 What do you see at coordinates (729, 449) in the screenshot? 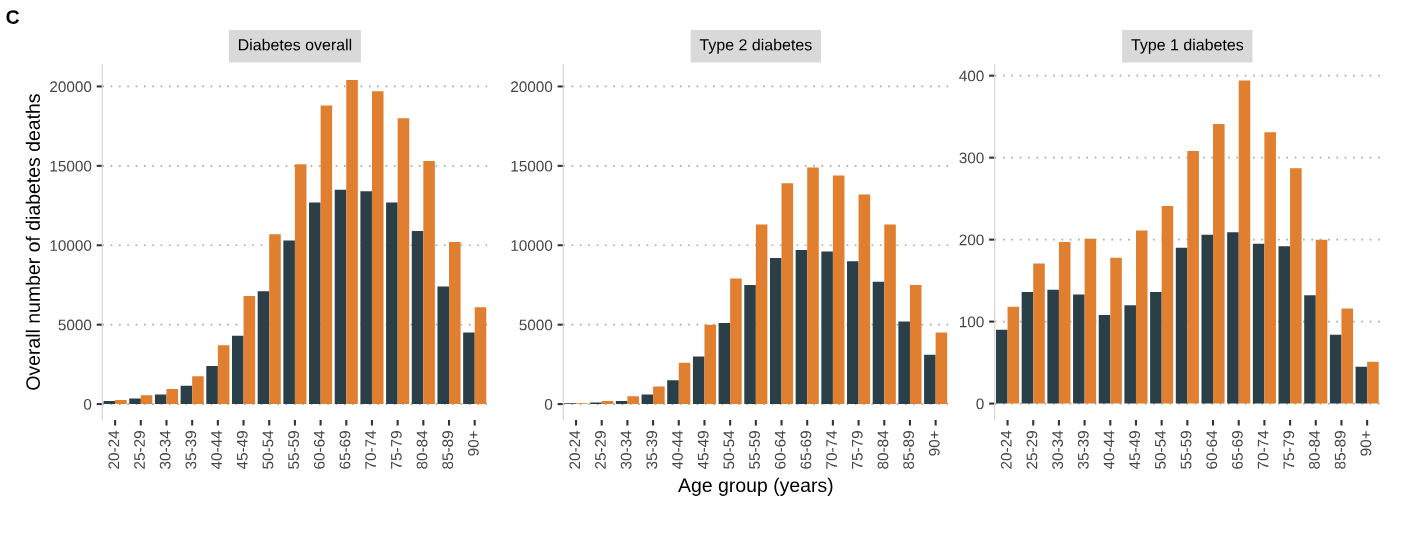
I see `x-tick-label: 50-54` at bounding box center [729, 449].